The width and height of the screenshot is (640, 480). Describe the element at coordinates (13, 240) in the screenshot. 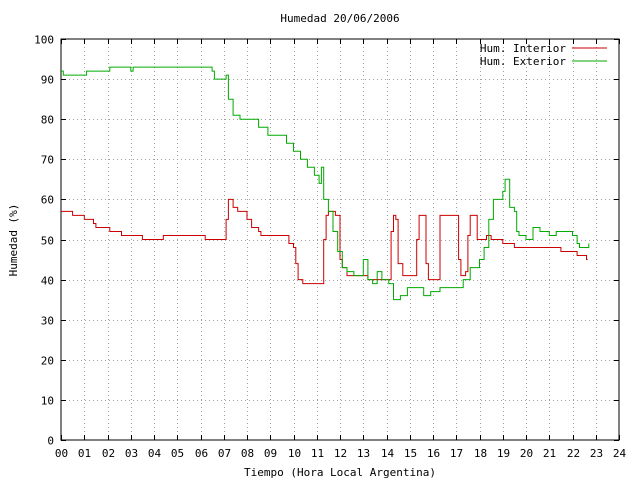

I see `y-axis-label: Humedad (%)` at that location.